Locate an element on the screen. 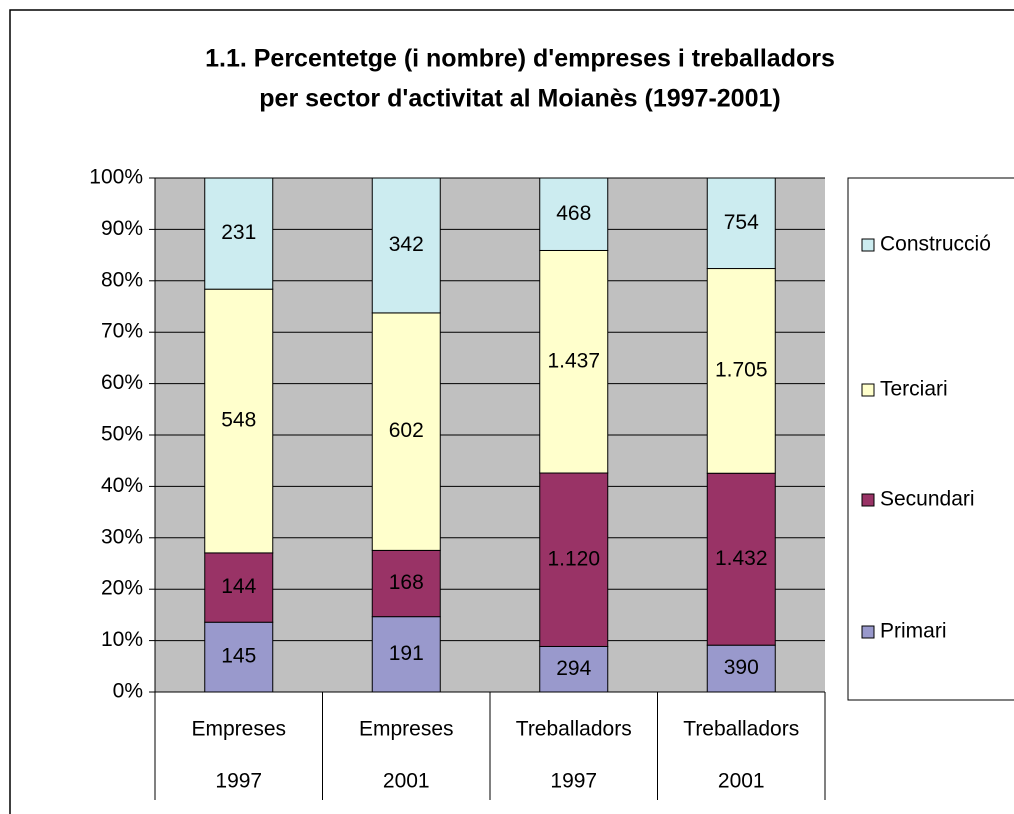 The height and width of the screenshot is (814, 1014). y-tick-label: 30% is located at coordinates (122, 536).